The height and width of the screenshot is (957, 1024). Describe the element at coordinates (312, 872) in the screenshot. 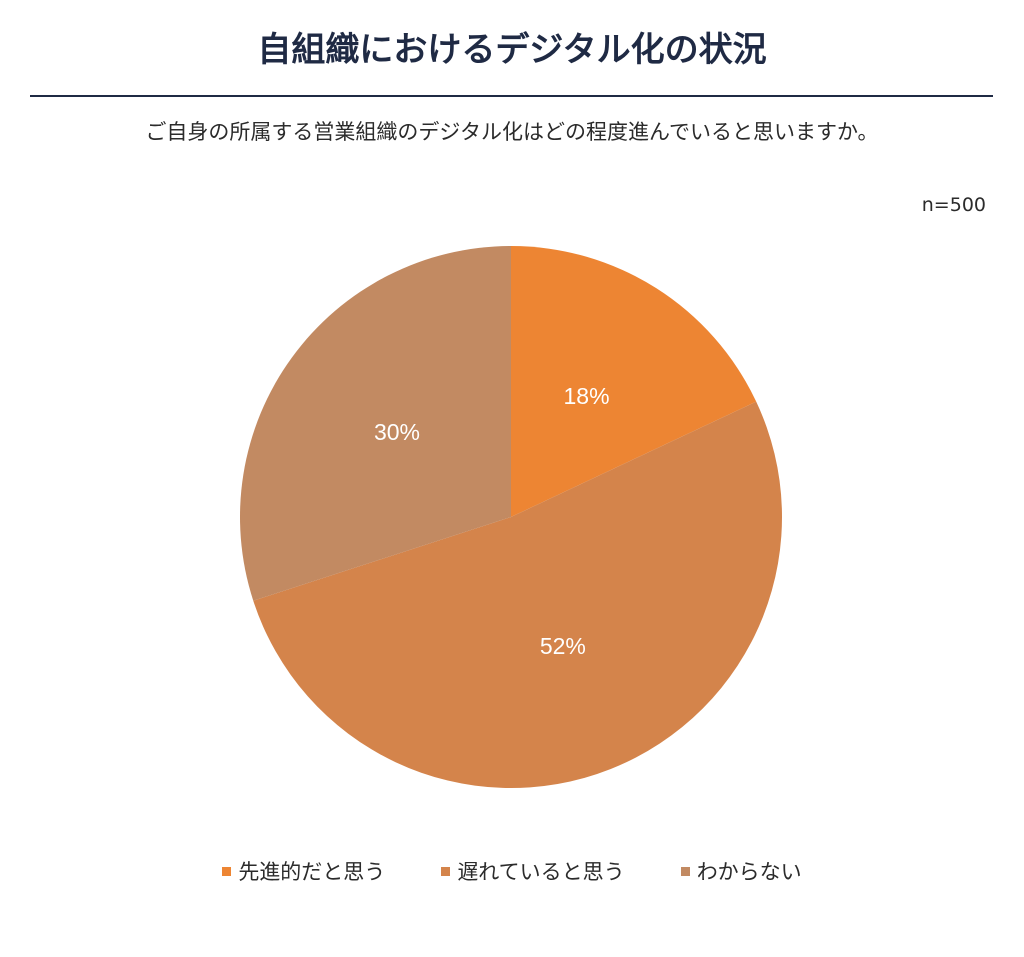

I see `legend-label: 先進的だと思う` at that location.